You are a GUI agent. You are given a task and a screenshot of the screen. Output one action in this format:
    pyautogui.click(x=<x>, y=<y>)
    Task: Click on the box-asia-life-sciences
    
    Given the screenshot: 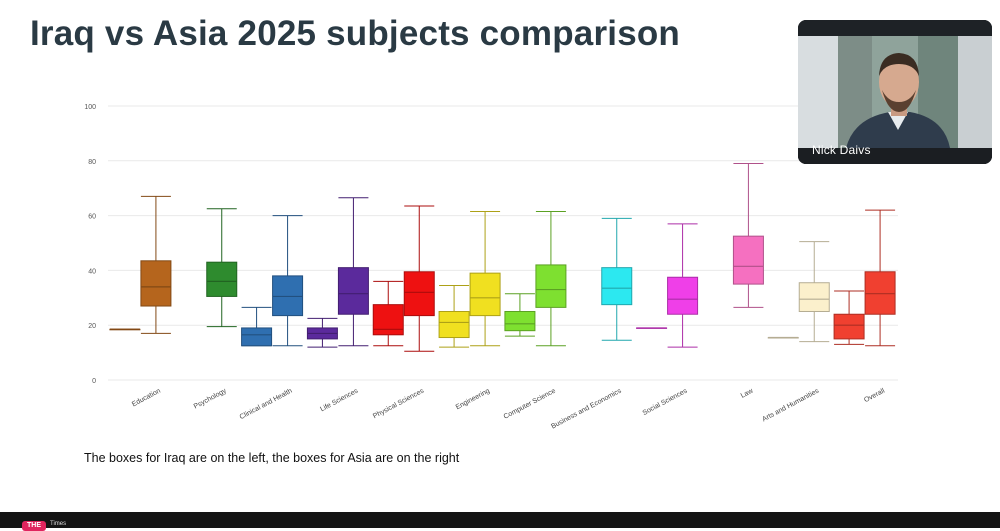 What is the action you would take?
    pyautogui.click(x=353, y=291)
    